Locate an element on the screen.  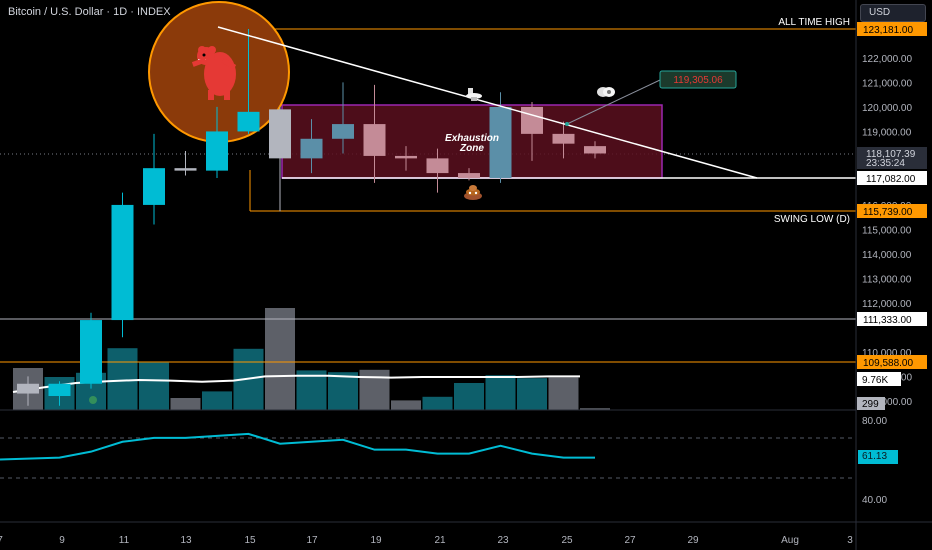
level-111-price-text: 111,333.00 is located at coordinates (887, 320).